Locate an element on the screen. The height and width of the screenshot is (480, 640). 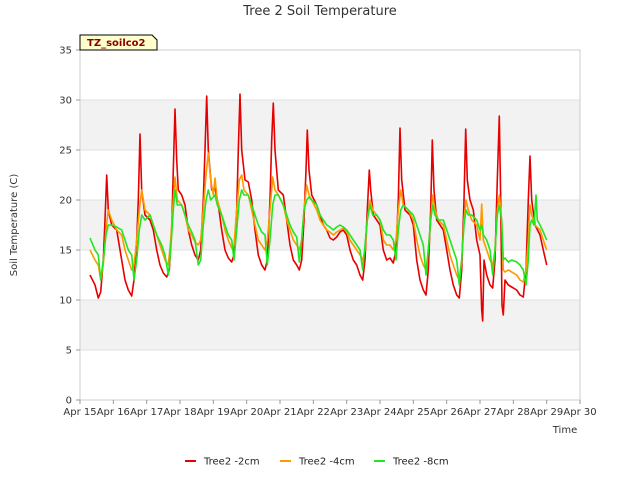
x-tick-label: Apr 21 is located at coordinates (279, 412).